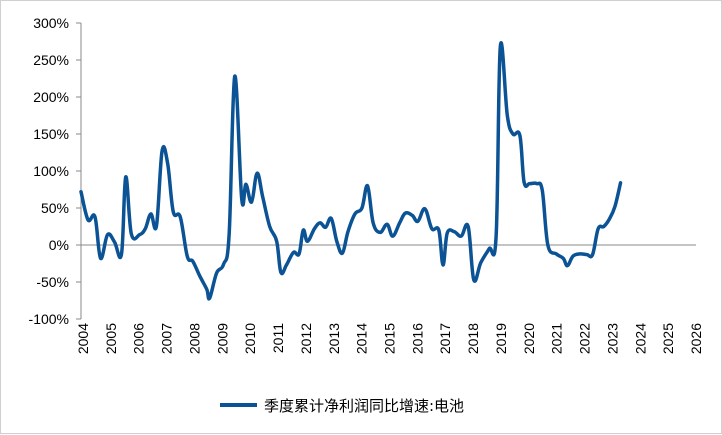  I want to click on y-tick-label: -50%, so click(52, 282).